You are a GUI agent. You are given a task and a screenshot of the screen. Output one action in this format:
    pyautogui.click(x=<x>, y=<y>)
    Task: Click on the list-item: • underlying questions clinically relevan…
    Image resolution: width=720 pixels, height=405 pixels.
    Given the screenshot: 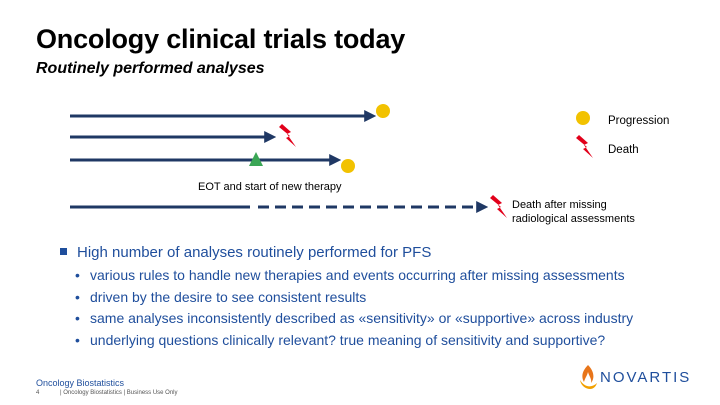 What is the action you would take?
    pyautogui.click(x=354, y=341)
    